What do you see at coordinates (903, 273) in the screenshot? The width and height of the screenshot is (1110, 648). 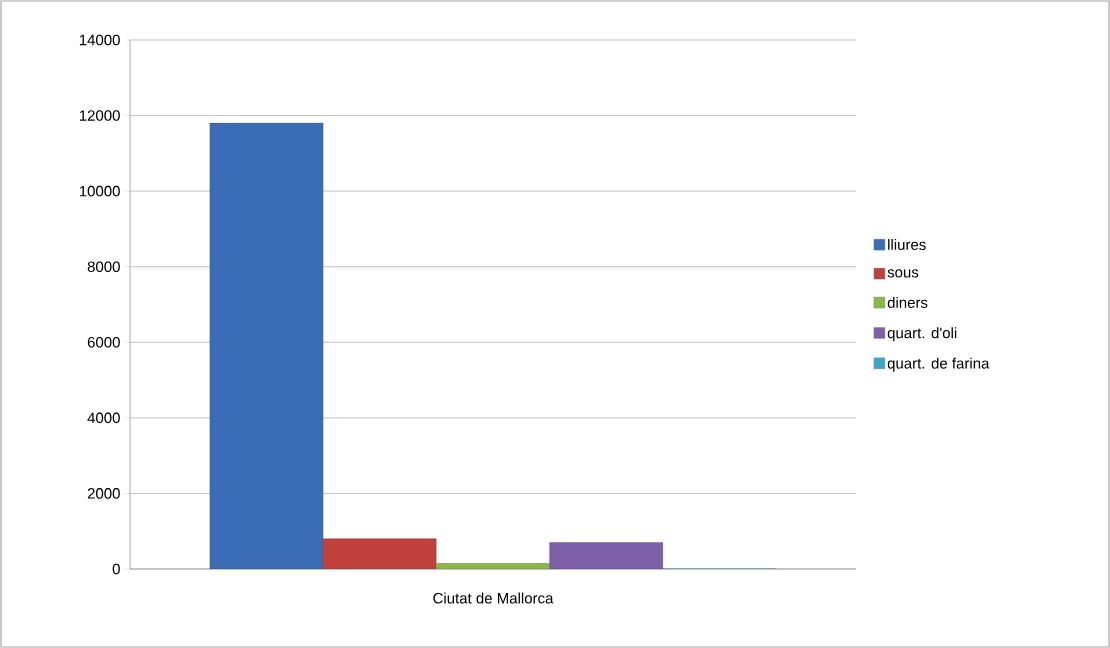 I see `legend-label: sous` at bounding box center [903, 273].